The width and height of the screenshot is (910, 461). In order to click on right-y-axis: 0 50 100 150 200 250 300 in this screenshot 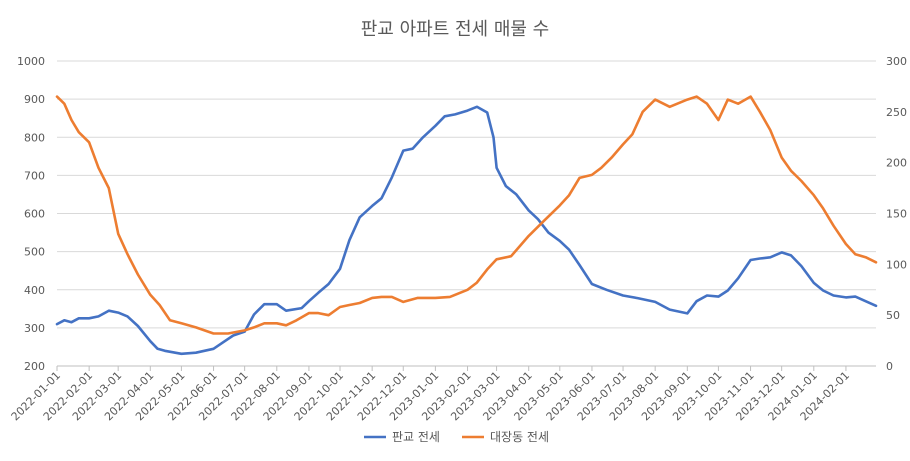, I will do `click(896, 214)`.